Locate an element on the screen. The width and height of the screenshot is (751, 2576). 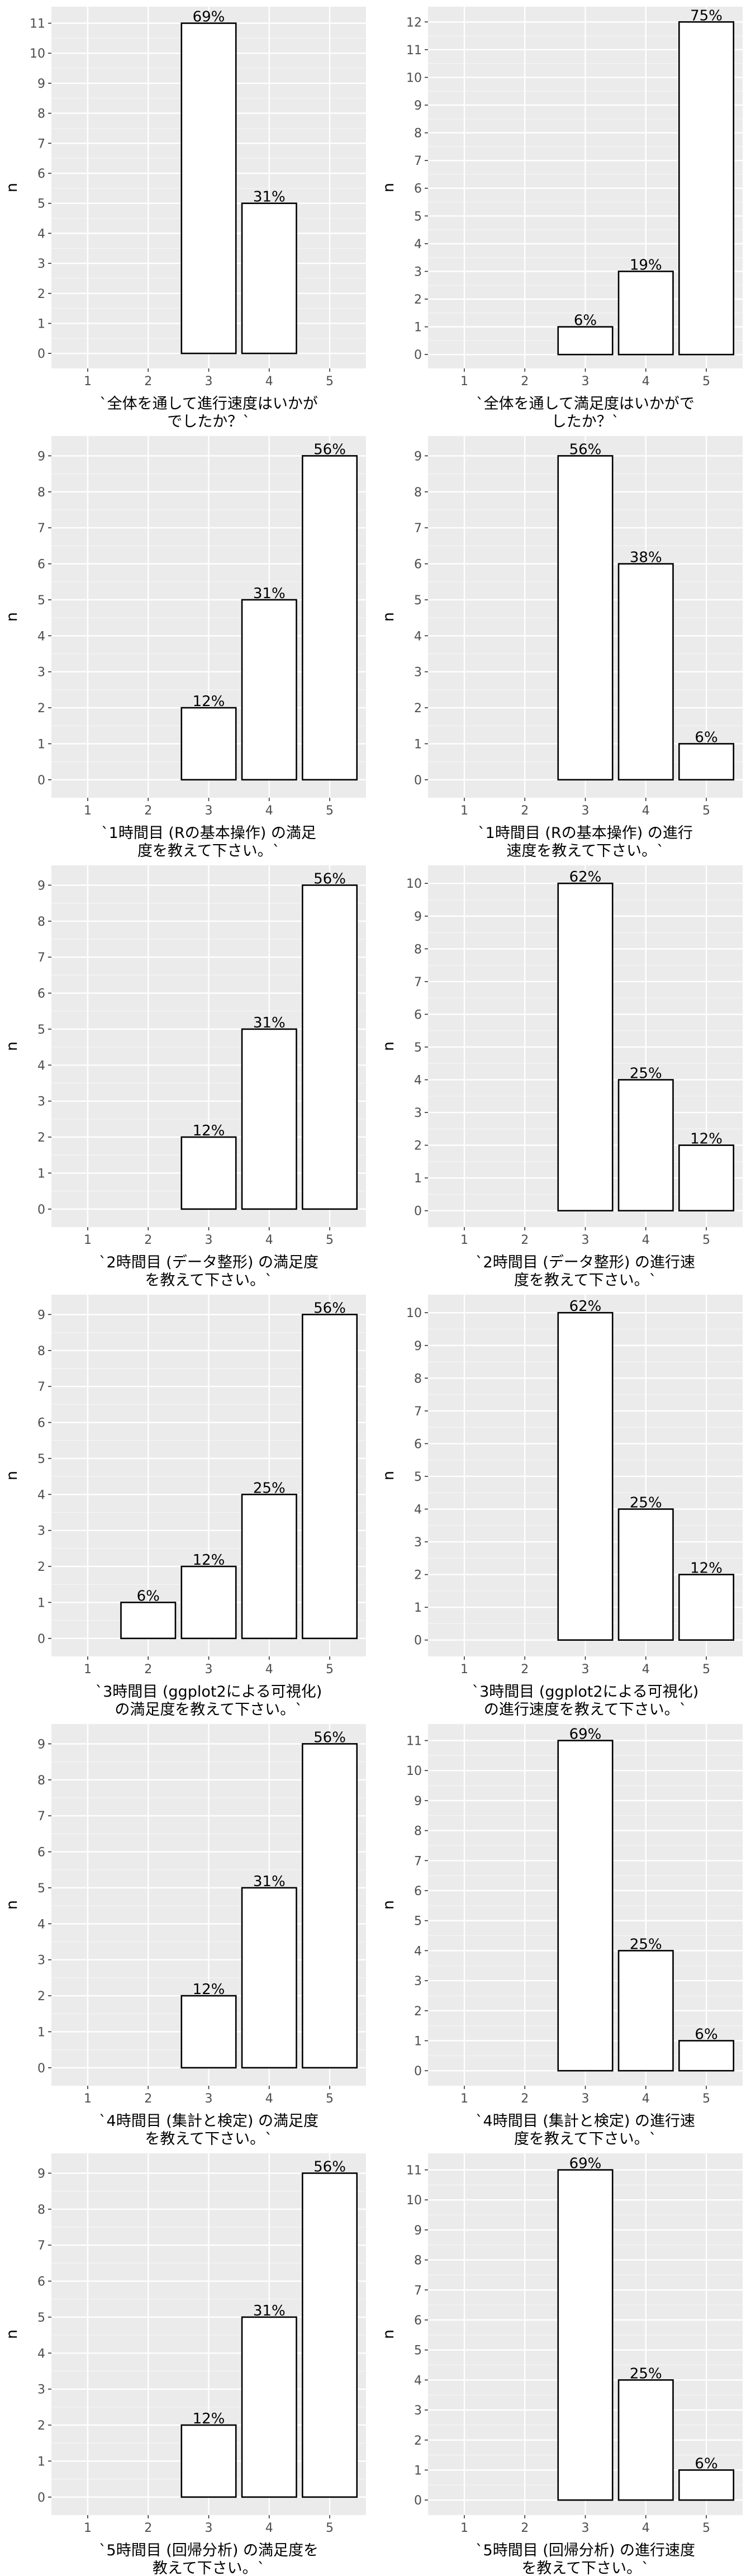
y-tick-label: 11 is located at coordinates (414, 1742).